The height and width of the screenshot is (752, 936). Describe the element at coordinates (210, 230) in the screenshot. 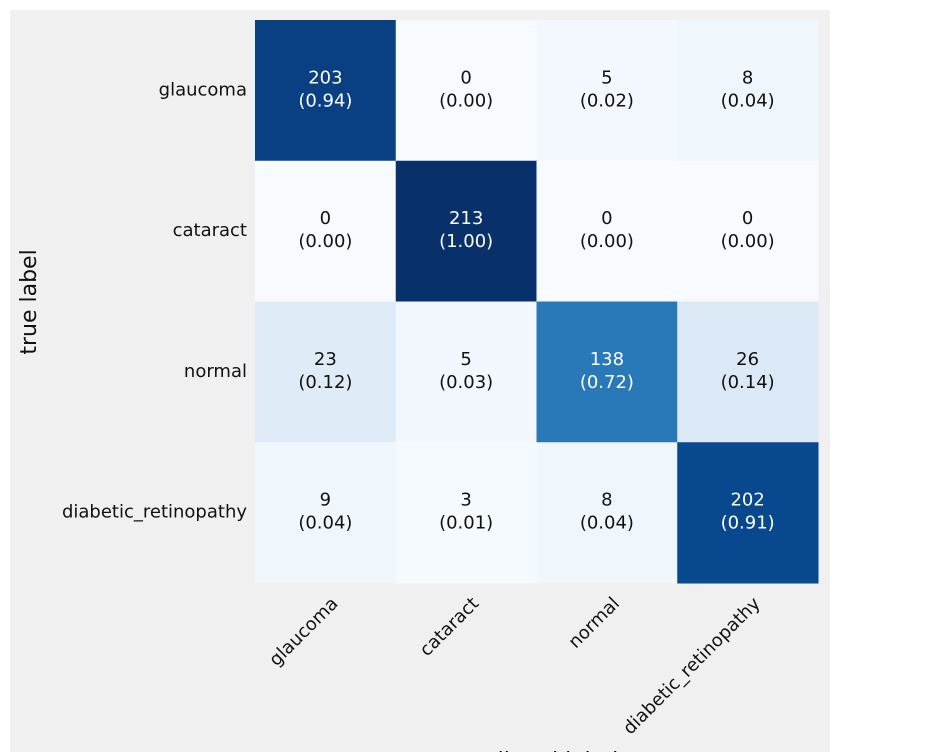

I see `y-tick-label: cataract` at that location.